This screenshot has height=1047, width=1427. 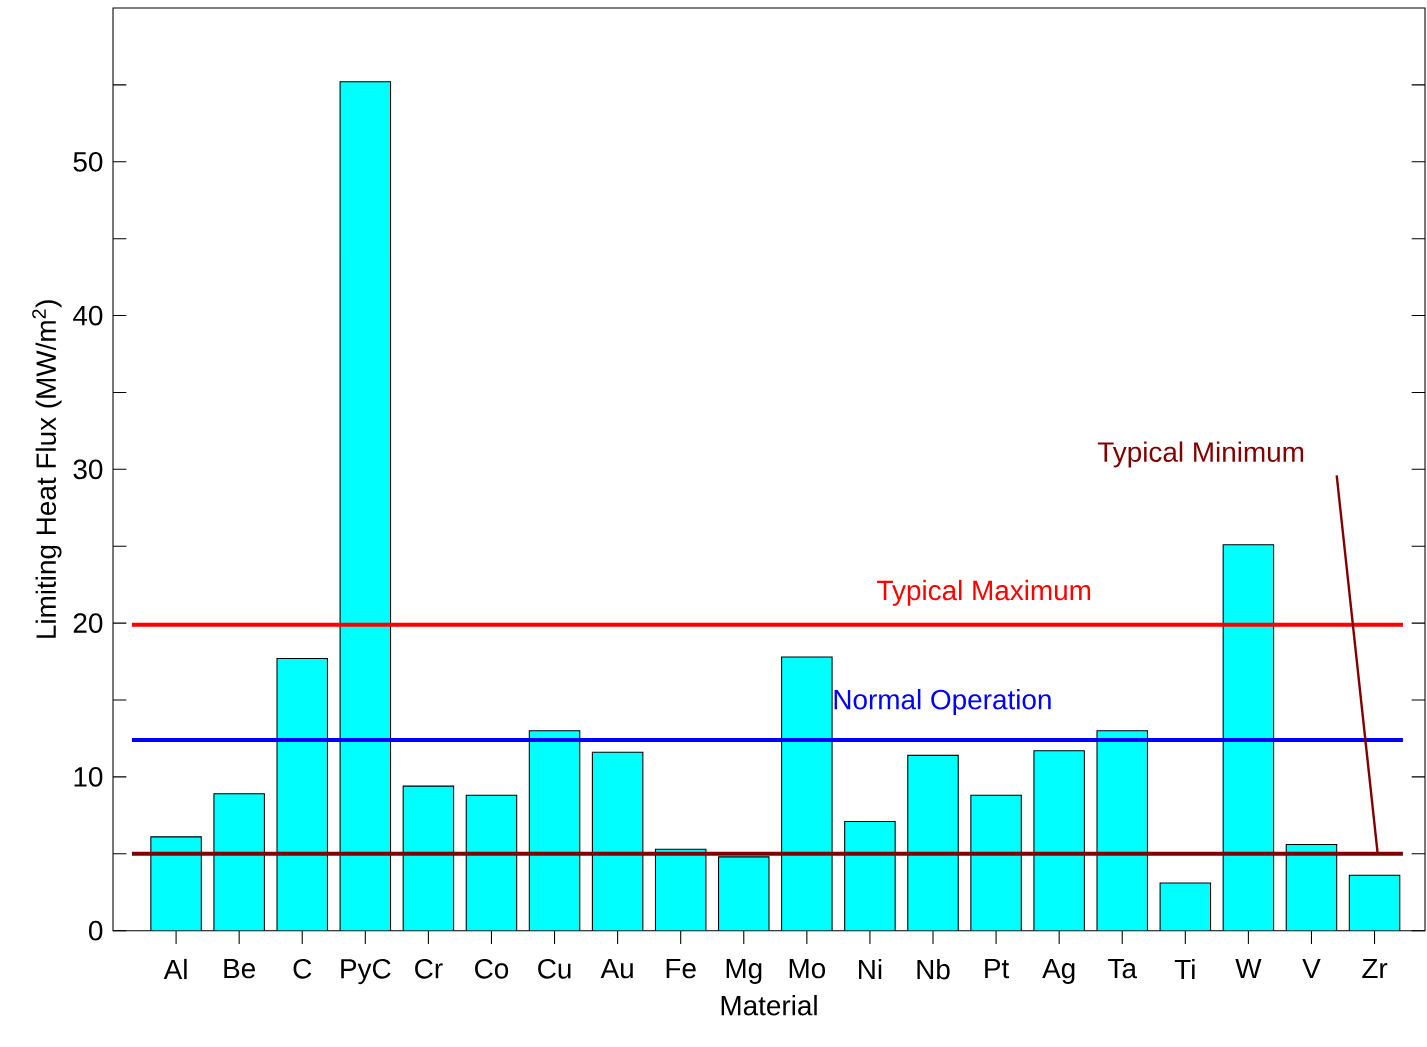 What do you see at coordinates (88, 315) in the screenshot?
I see `y-tick-label: 40` at bounding box center [88, 315].